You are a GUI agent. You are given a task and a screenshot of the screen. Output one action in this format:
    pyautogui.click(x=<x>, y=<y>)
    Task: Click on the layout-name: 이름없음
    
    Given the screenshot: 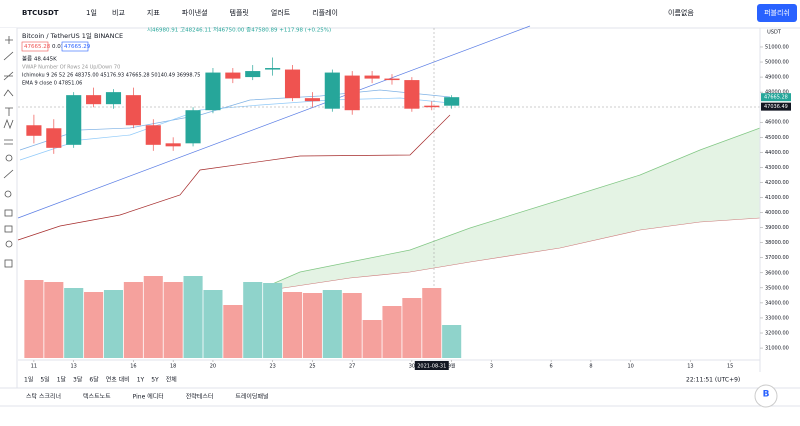 What is the action you would take?
    pyautogui.click(x=681, y=12)
    